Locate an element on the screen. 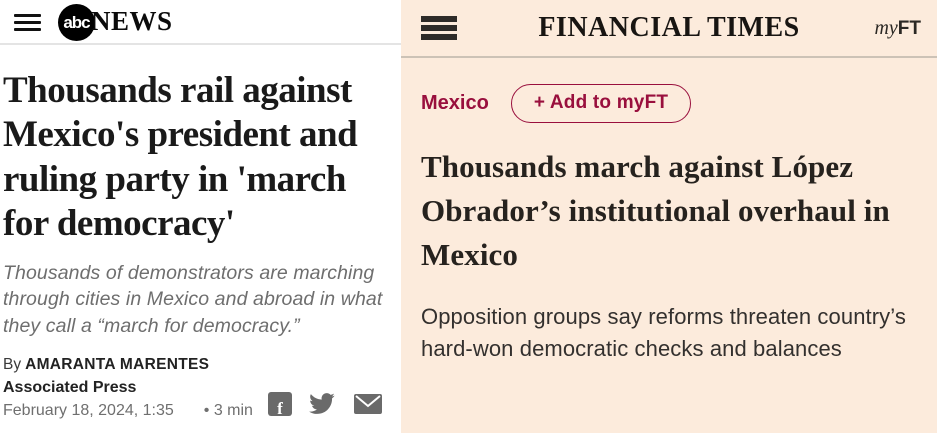 The width and height of the screenshot is (937, 433). read-time: • 3 min is located at coordinates (228, 411).